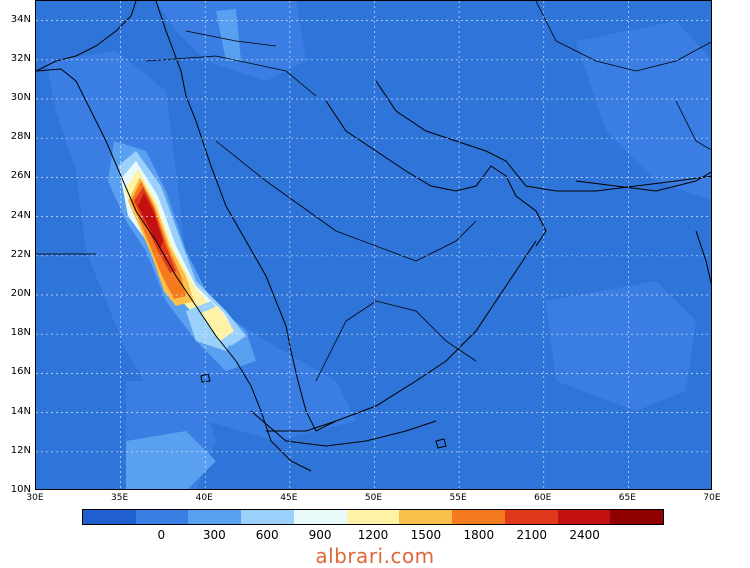 The height and width of the screenshot is (568, 750). I want to click on horn-coast, so click(343, 428).